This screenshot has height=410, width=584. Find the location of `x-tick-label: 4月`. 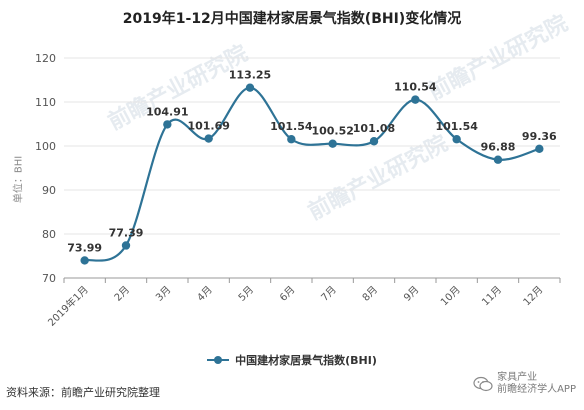

x-tick-label: 4月 is located at coordinates (205, 294).